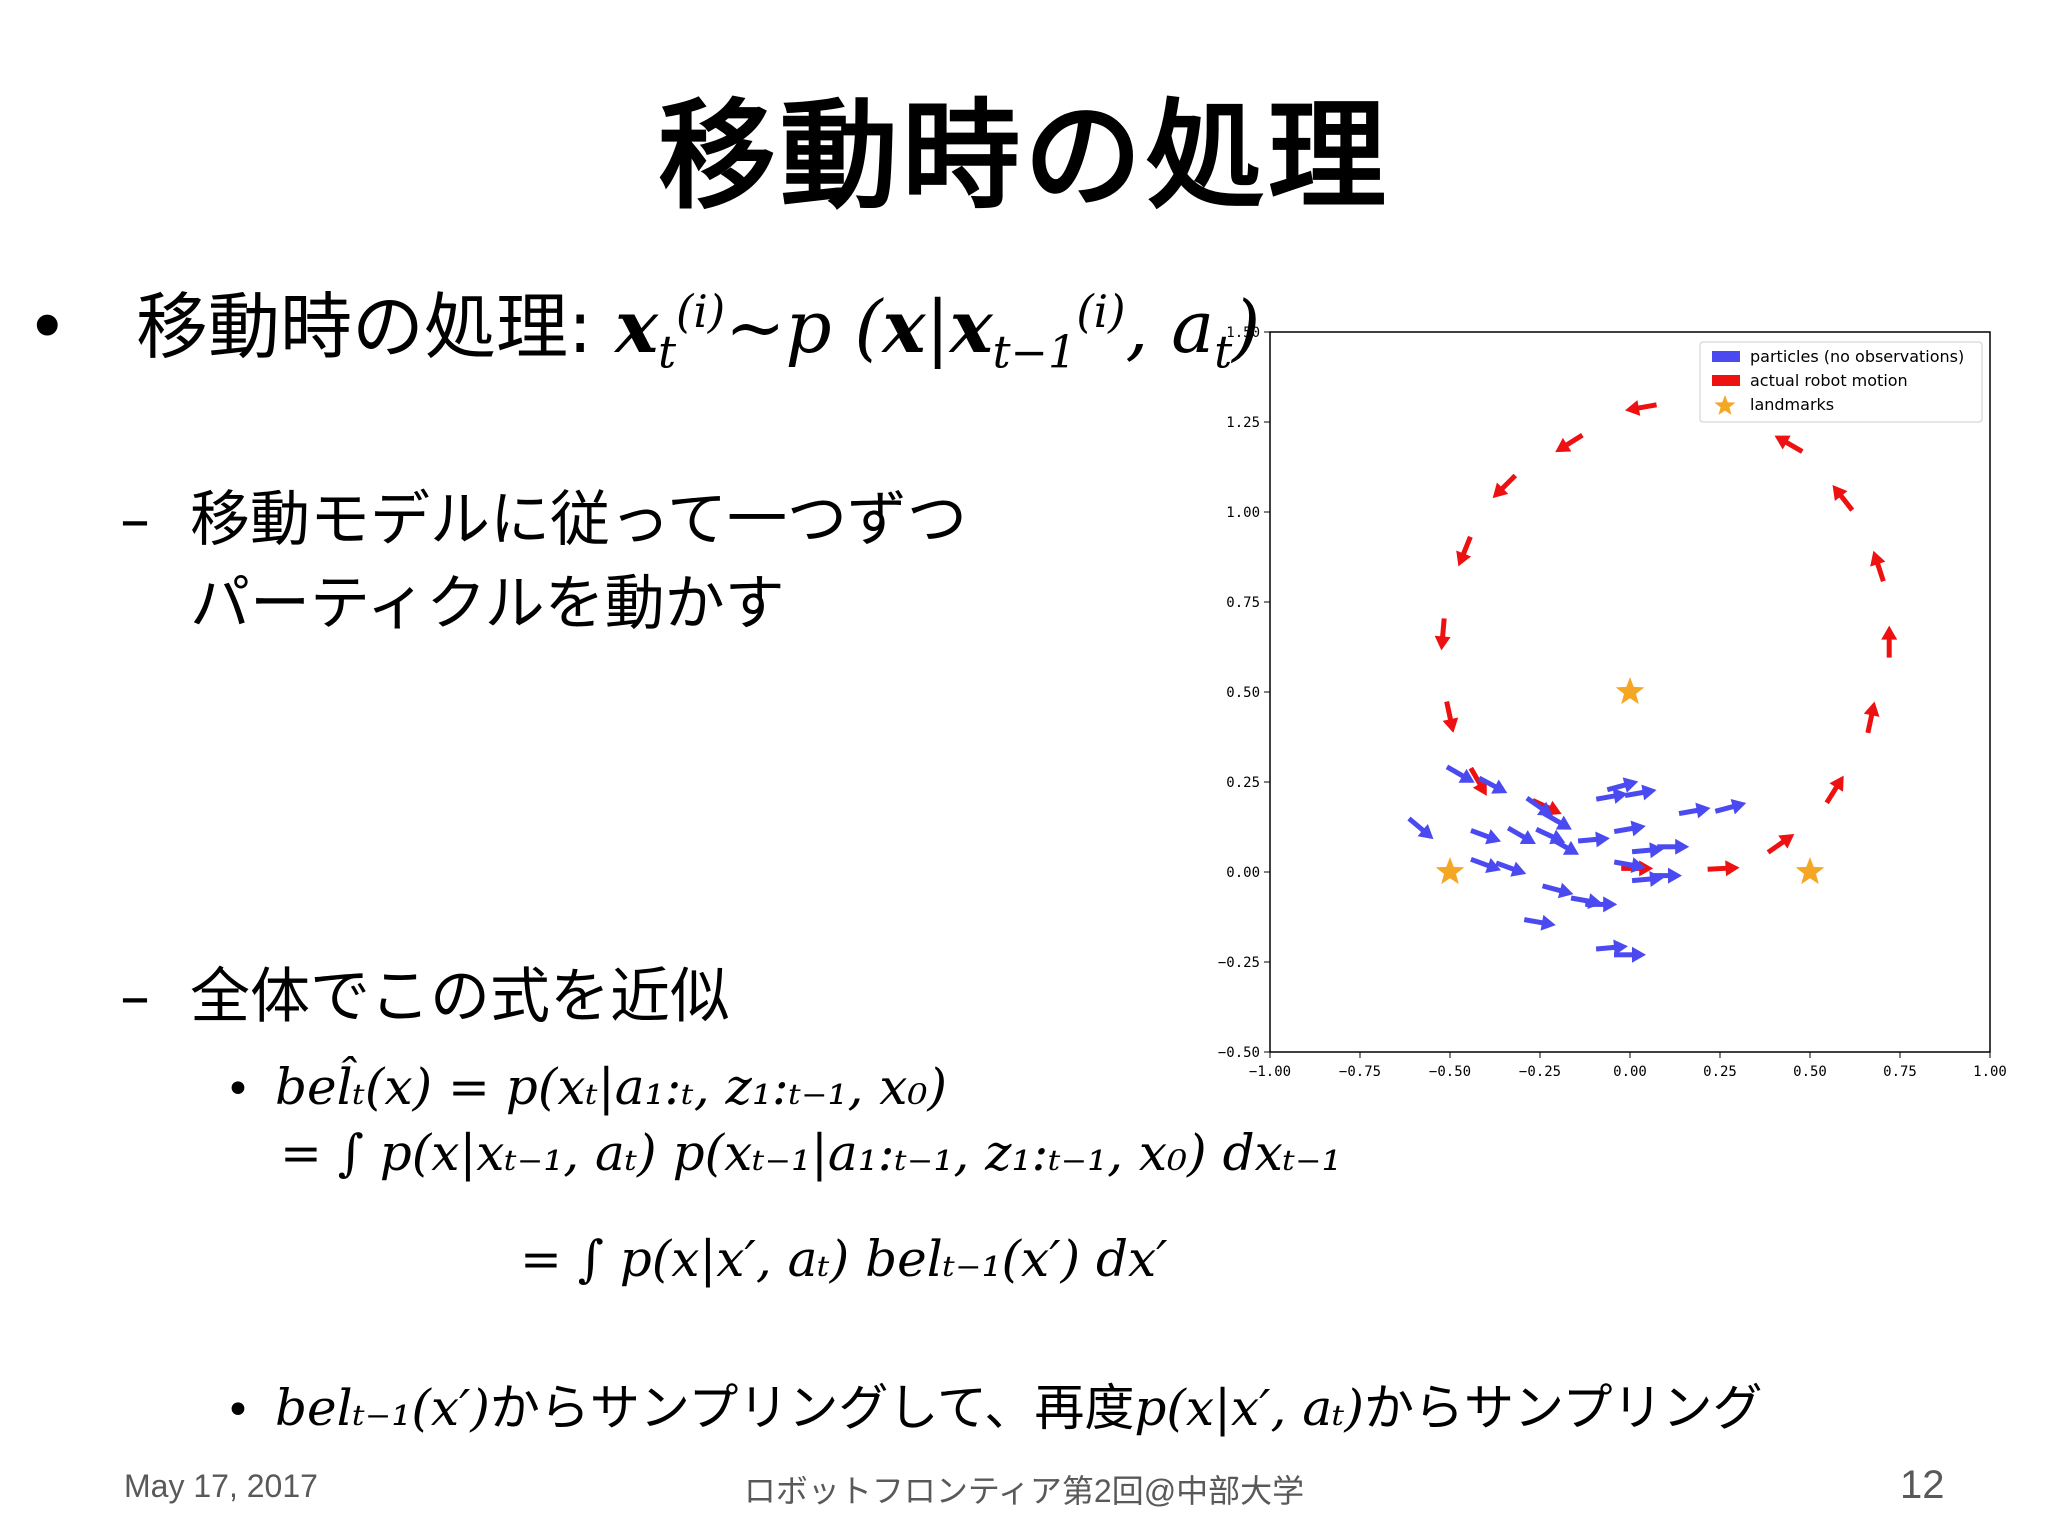  What do you see at coordinates (1024, 1491) in the screenshot?
I see `footer-event: ロボットフロンティア第2回@中部大学` at bounding box center [1024, 1491].